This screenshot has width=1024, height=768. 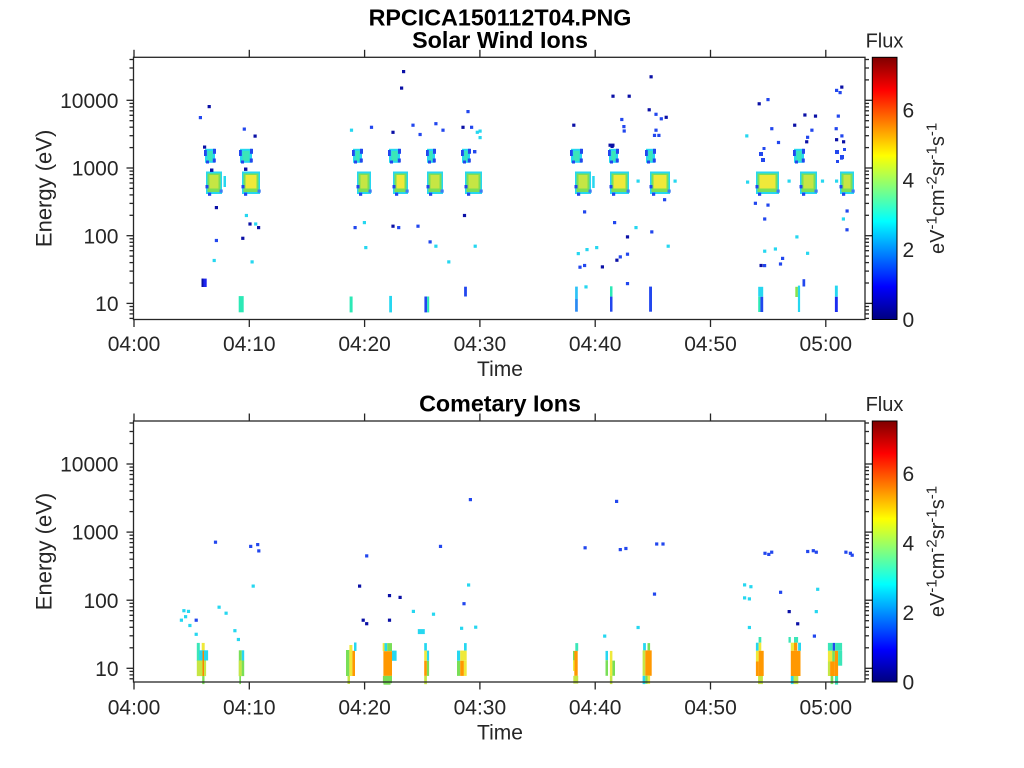 I want to click on svg-text: eV-1cm-2sr-1s-1, so click(x=937, y=551).